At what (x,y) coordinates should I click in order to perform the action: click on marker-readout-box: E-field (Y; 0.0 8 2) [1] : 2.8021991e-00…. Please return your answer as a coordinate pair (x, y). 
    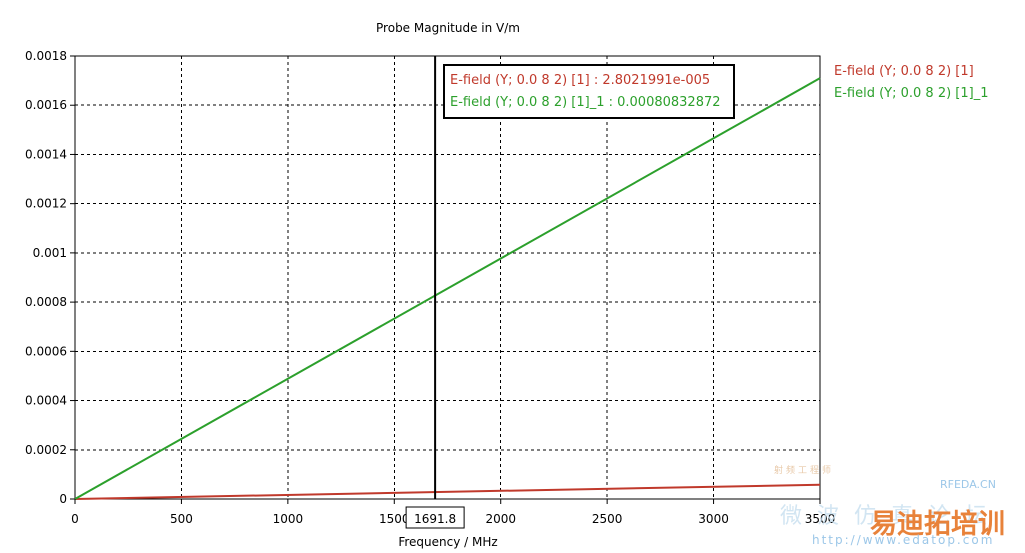
    Looking at the image, I should click on (589, 91).